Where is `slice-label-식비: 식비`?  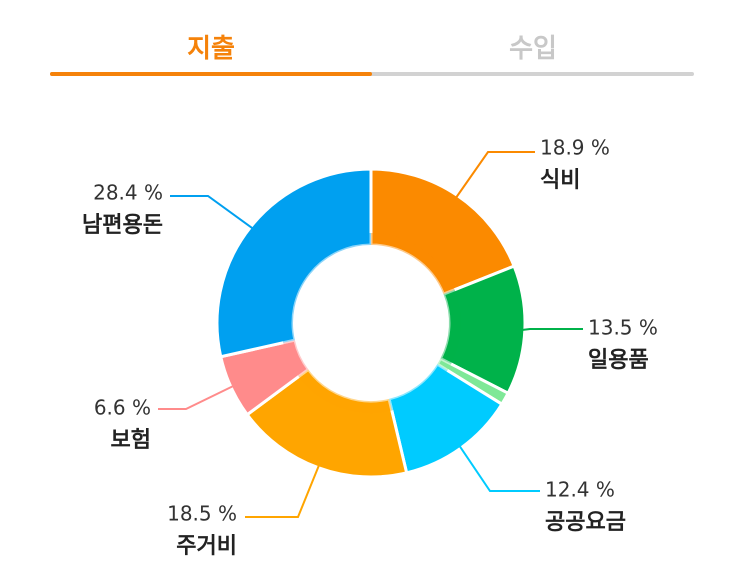 slice-label-식비: 식비 is located at coordinates (560, 180).